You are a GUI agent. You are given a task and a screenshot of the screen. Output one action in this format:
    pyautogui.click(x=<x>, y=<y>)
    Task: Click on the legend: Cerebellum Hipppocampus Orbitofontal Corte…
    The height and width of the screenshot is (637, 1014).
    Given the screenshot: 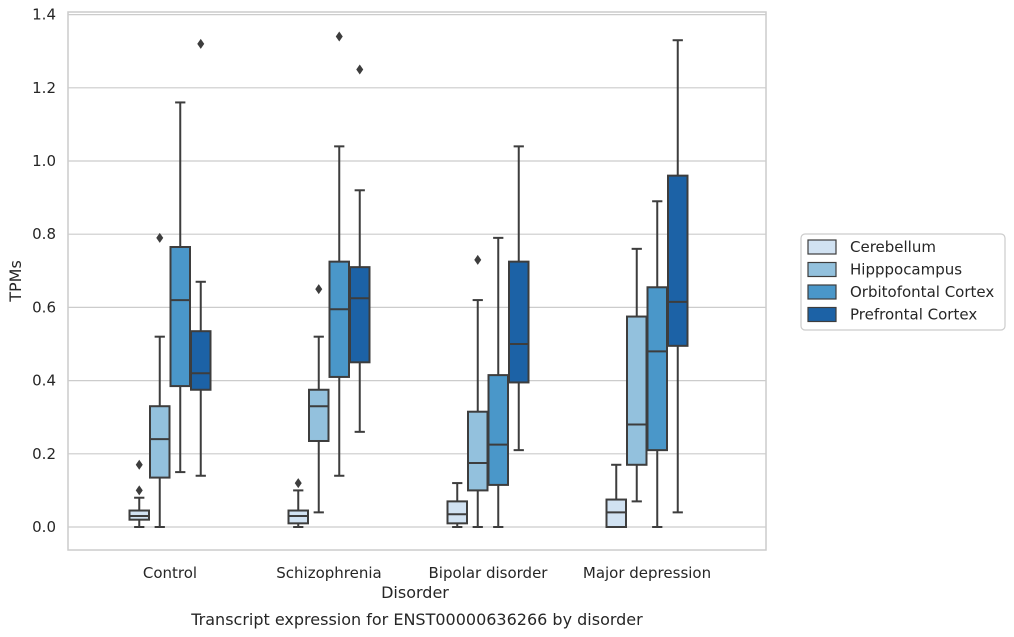 What is the action you would take?
    pyautogui.click(x=903, y=282)
    